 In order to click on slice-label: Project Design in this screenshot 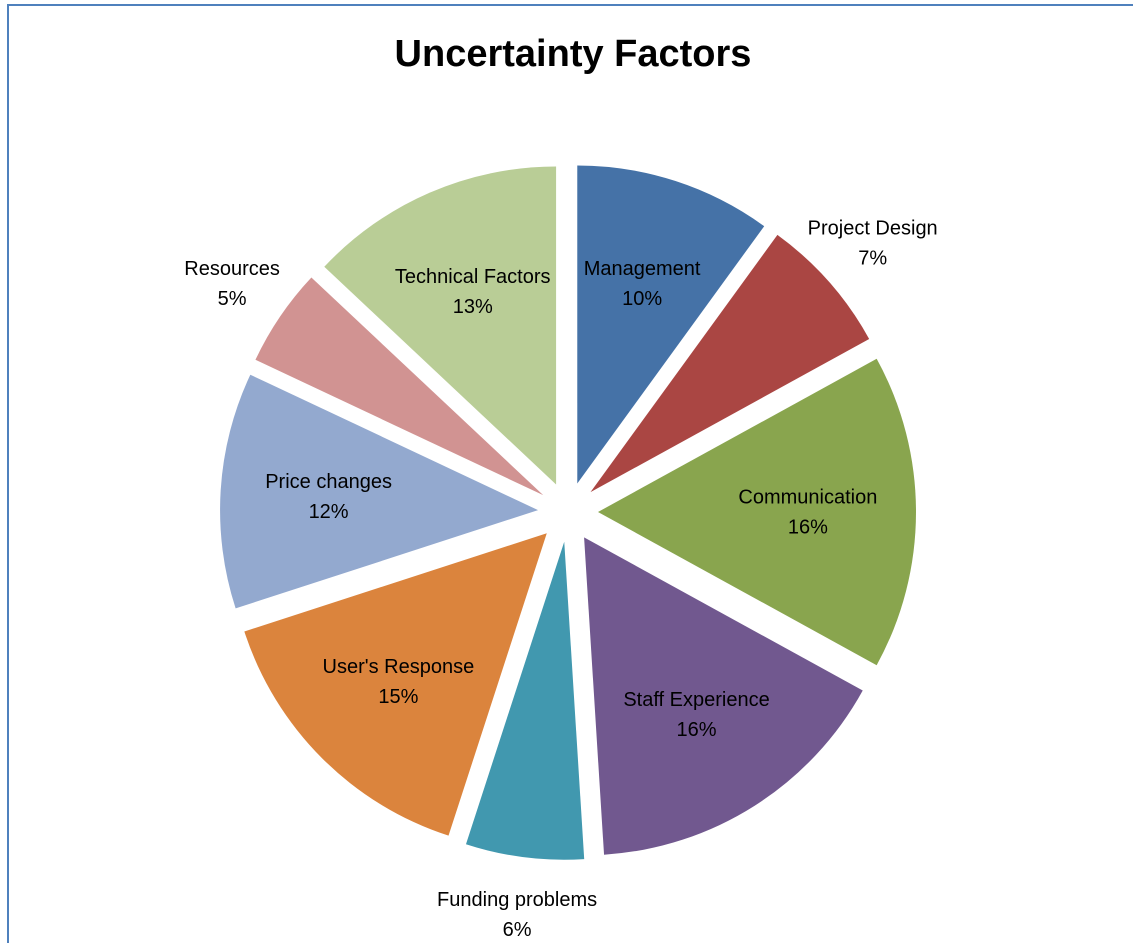, I will do `click(873, 229)`.